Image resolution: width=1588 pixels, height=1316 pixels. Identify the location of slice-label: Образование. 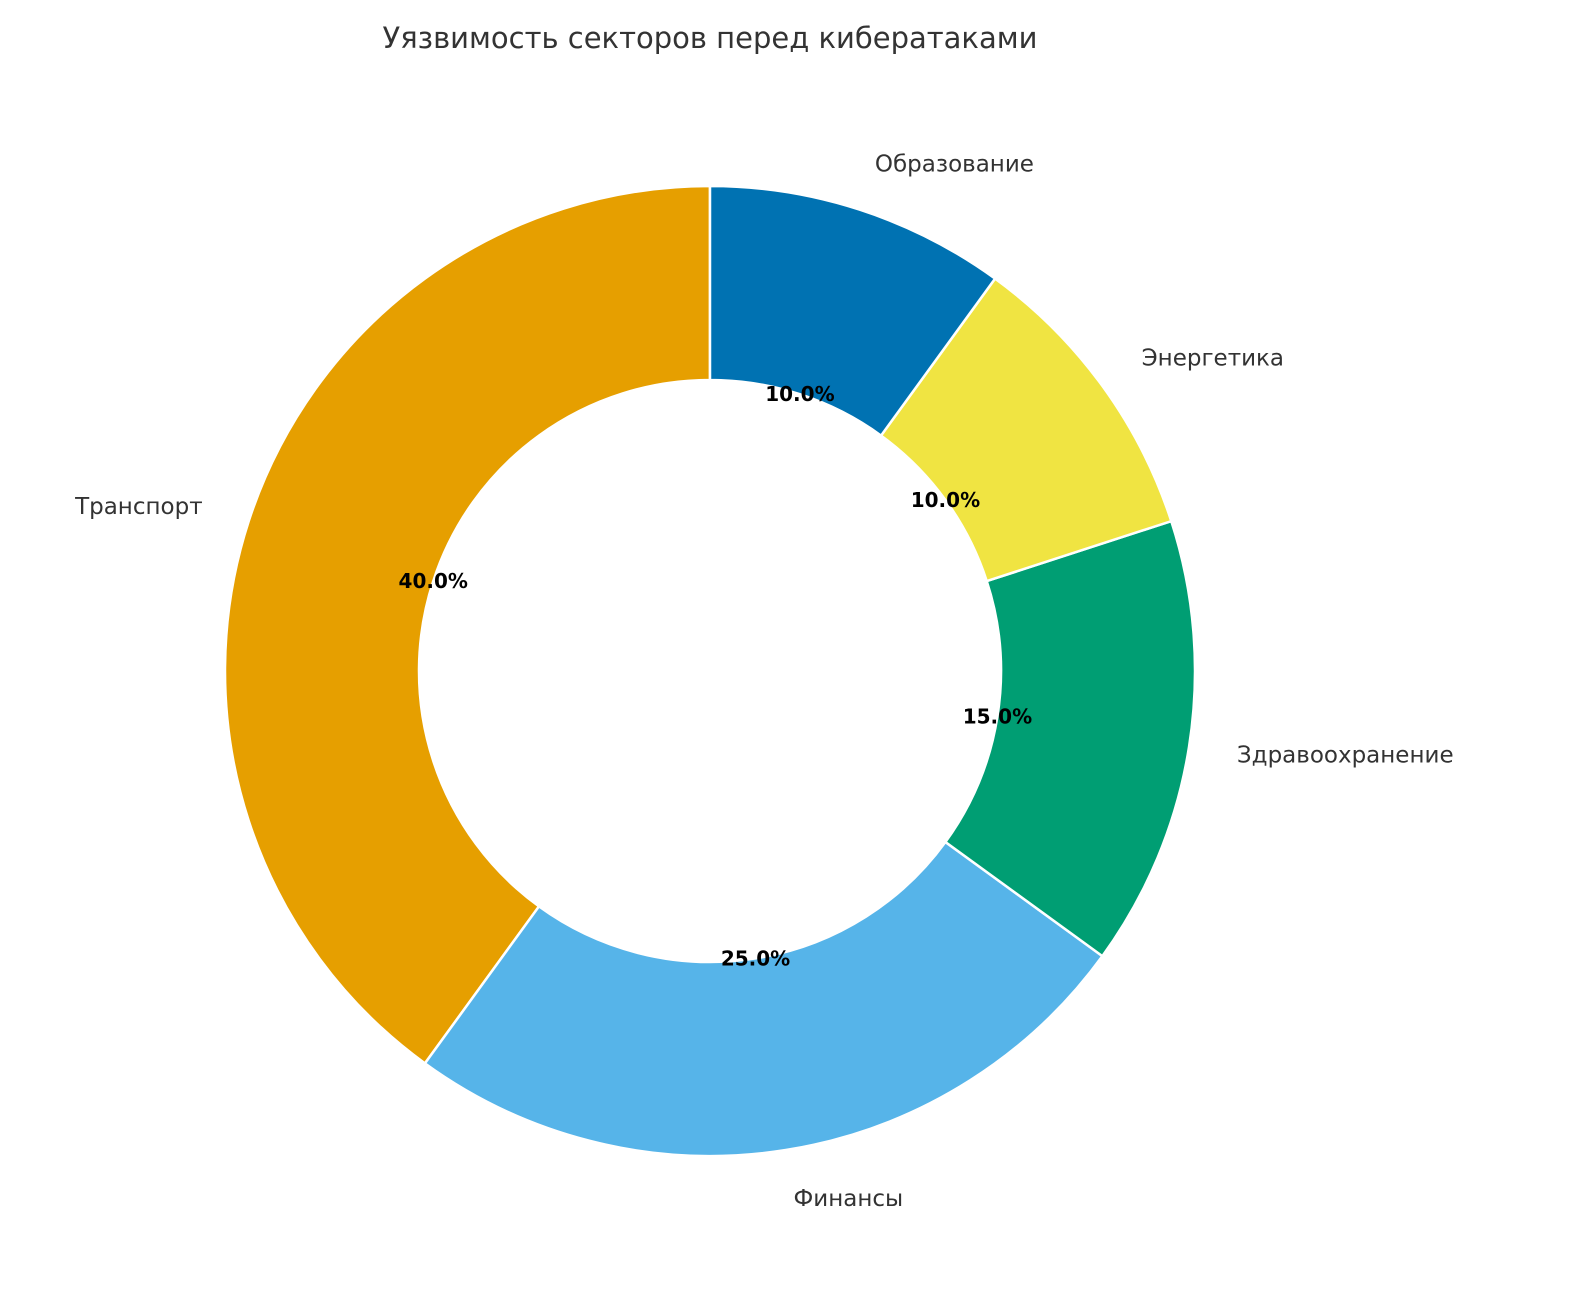
(954, 165).